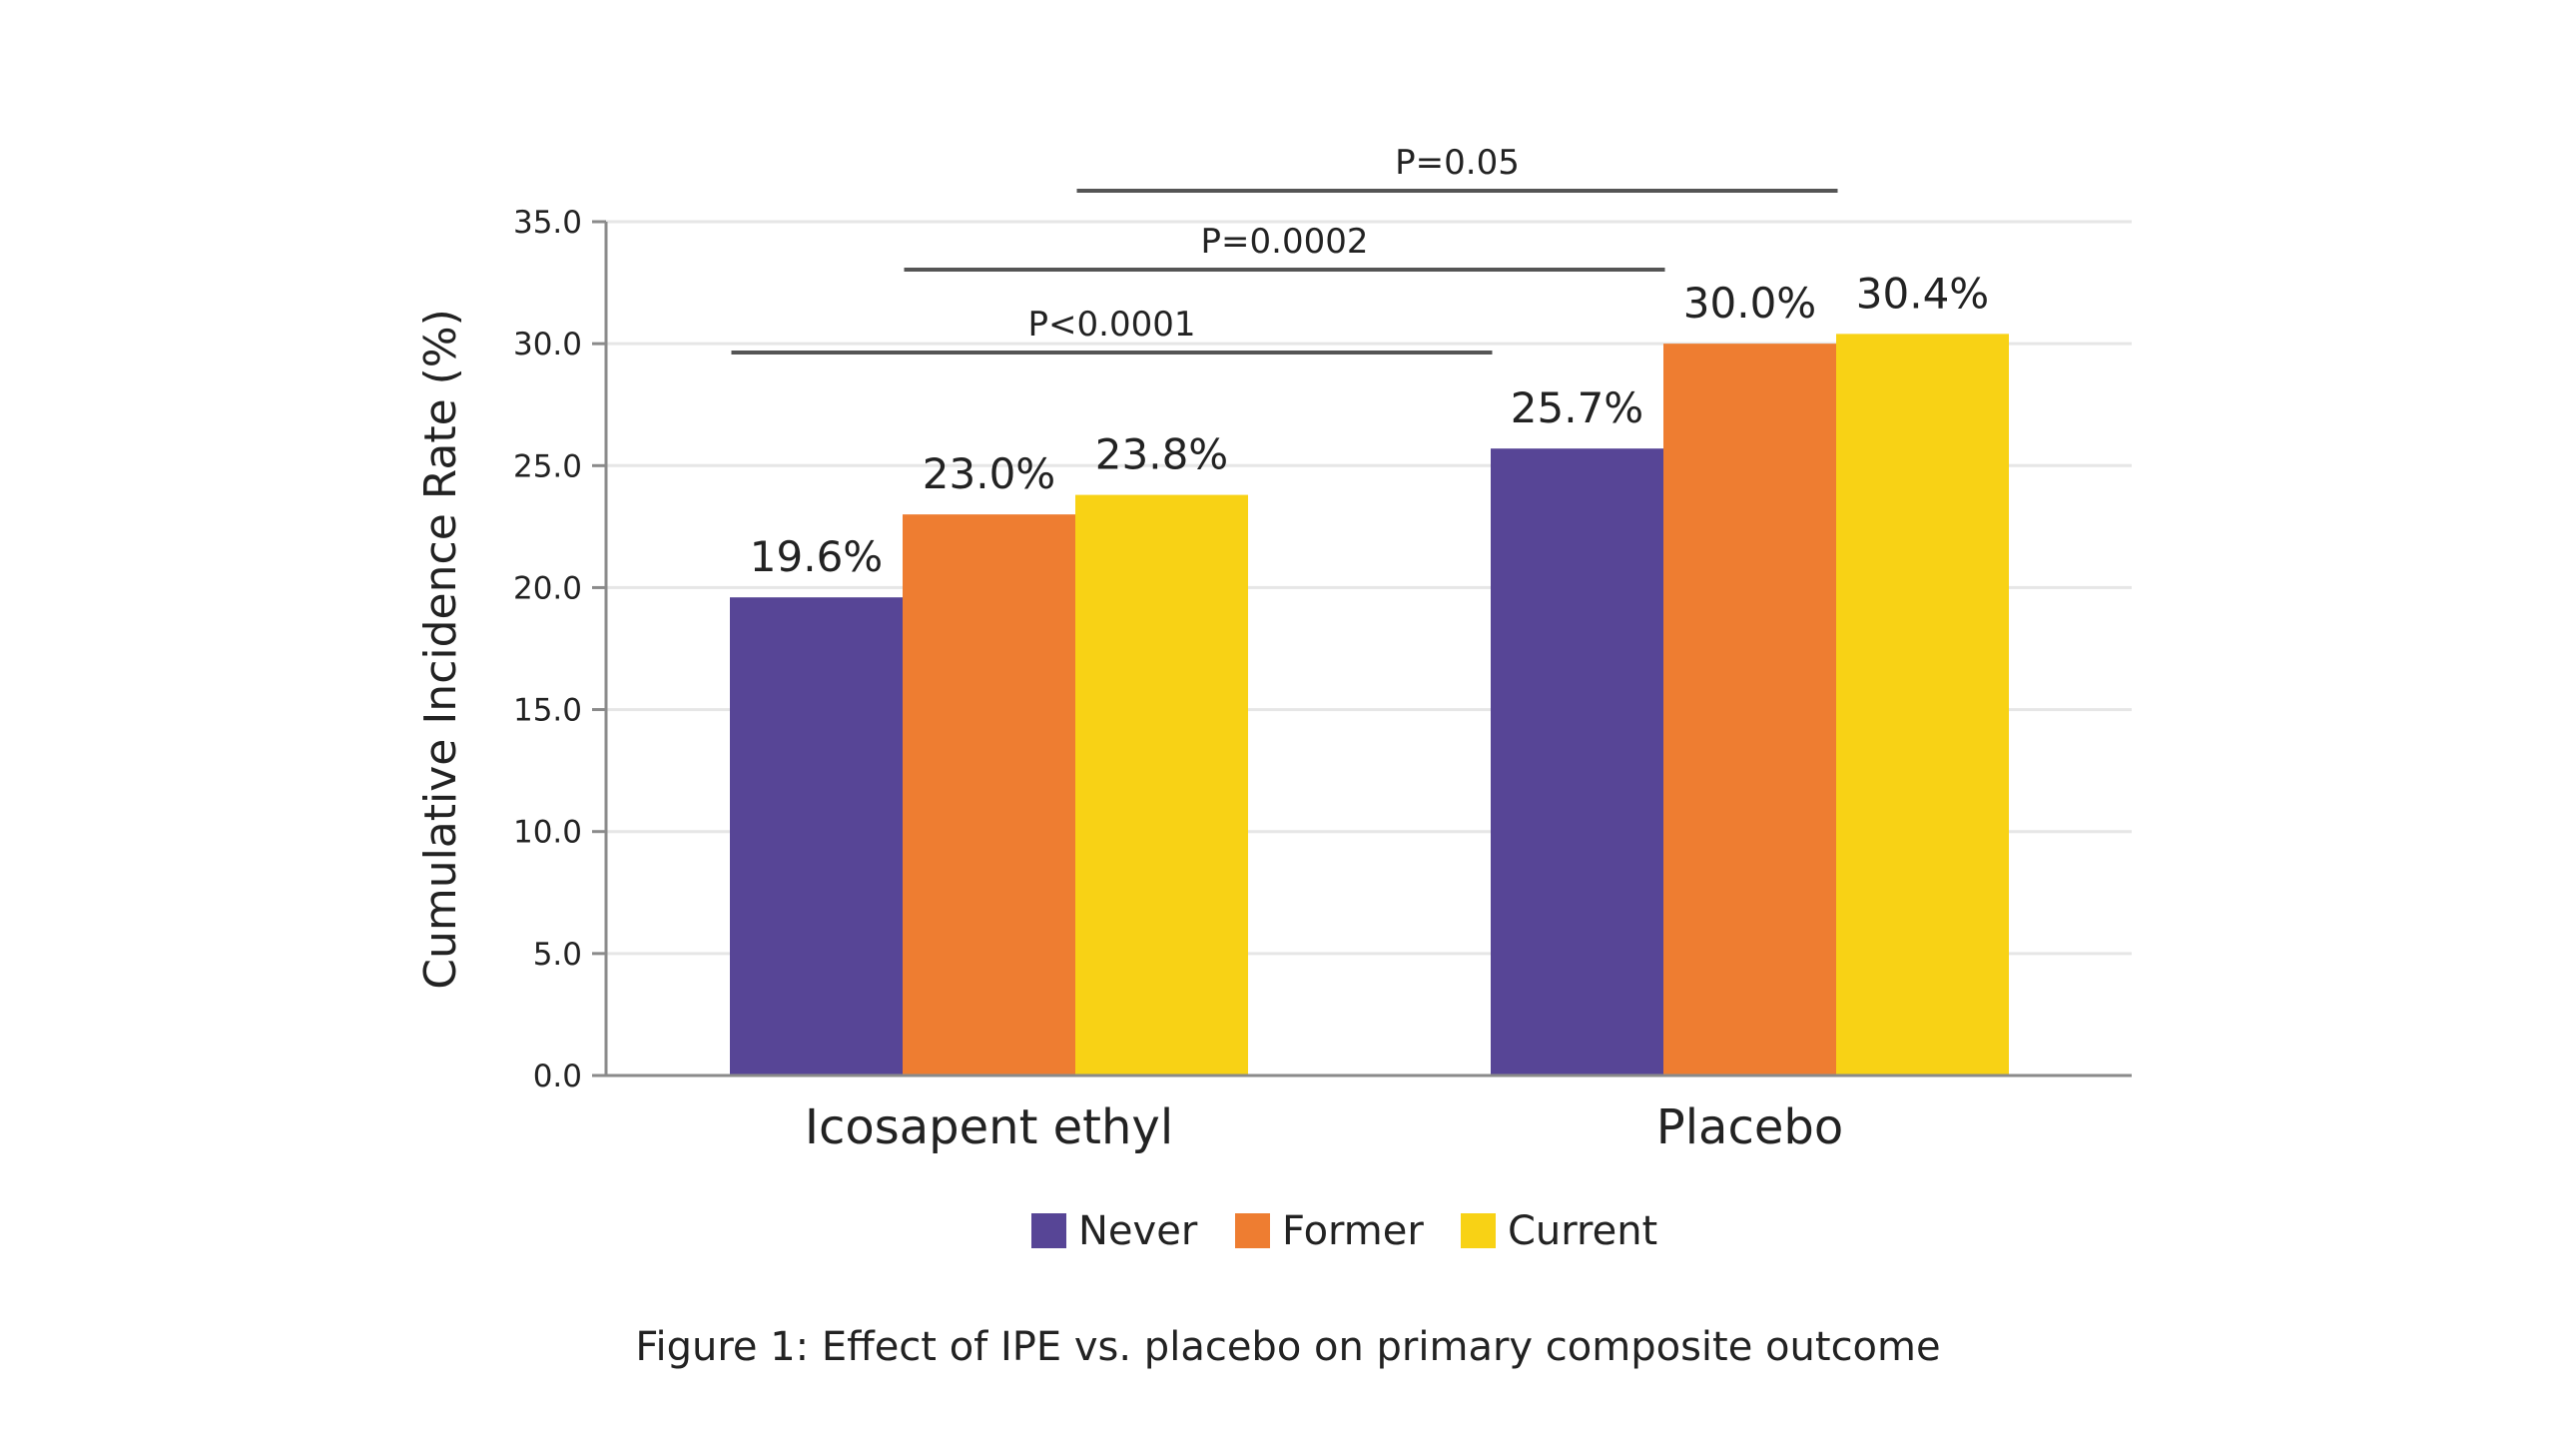  Describe the element at coordinates (1922, 293) in the screenshot. I see `data-label: 30.4%` at that location.